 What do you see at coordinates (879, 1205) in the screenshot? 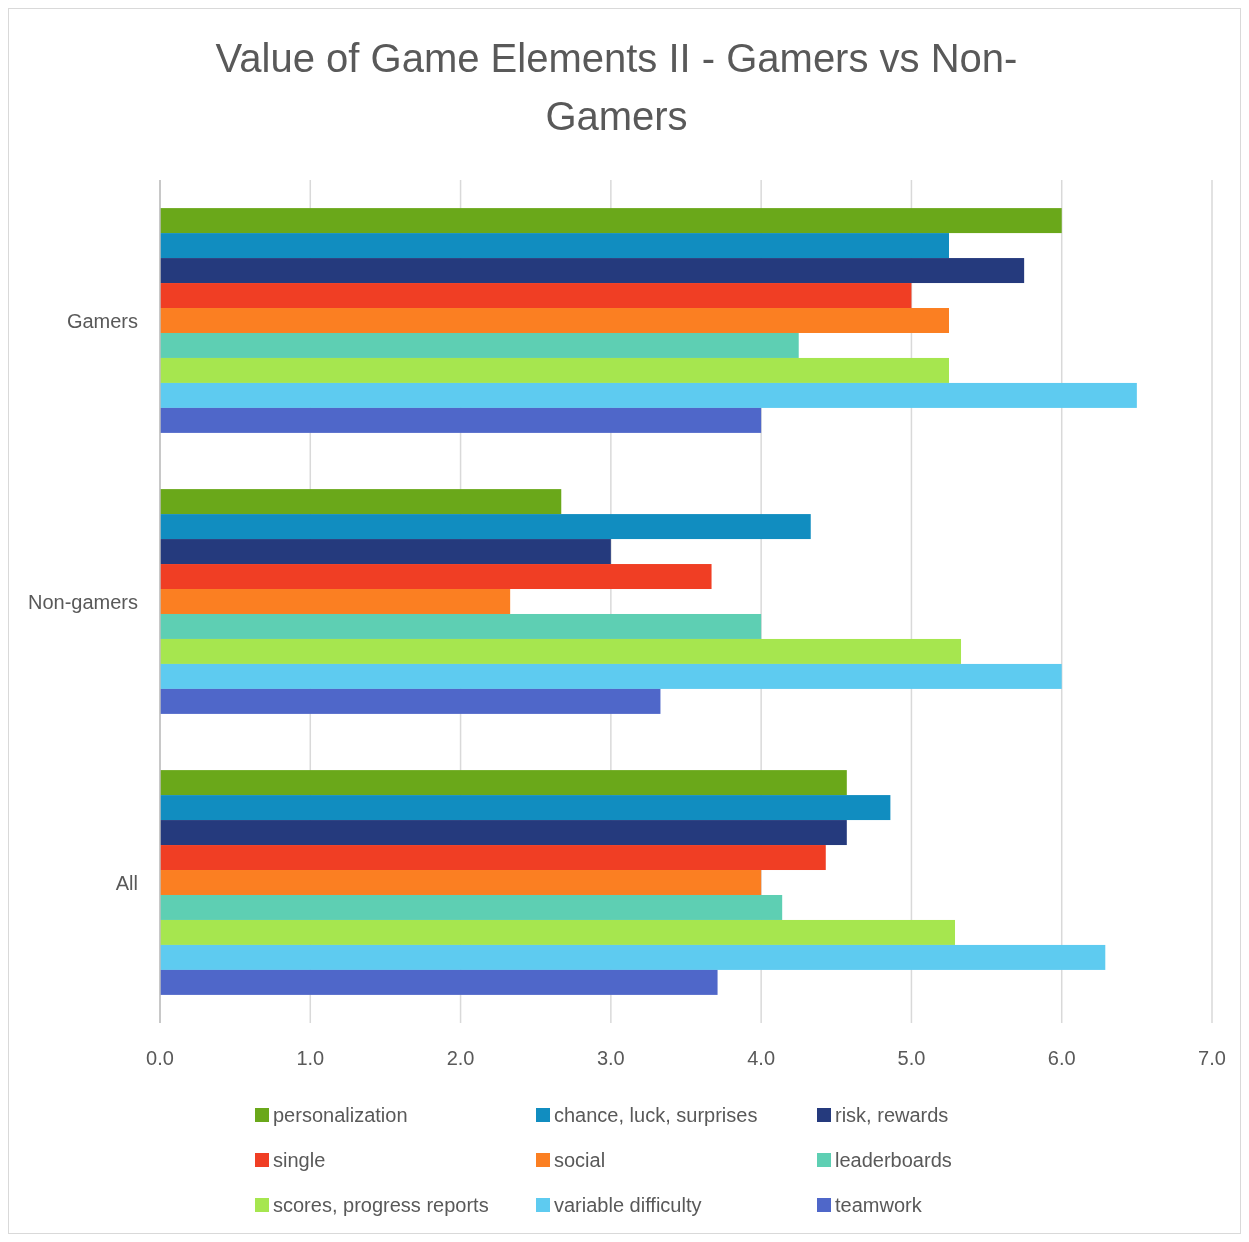
I see `legend-label: teamwork` at bounding box center [879, 1205].